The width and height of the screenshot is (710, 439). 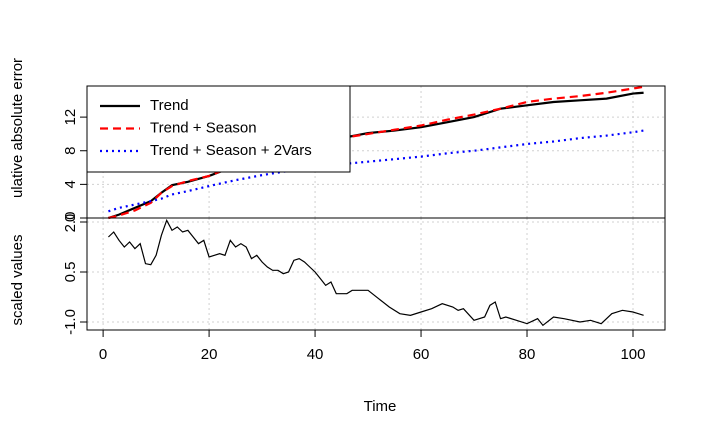 What do you see at coordinates (203, 127) in the screenshot?
I see `legend-label: Trend + Season` at bounding box center [203, 127].